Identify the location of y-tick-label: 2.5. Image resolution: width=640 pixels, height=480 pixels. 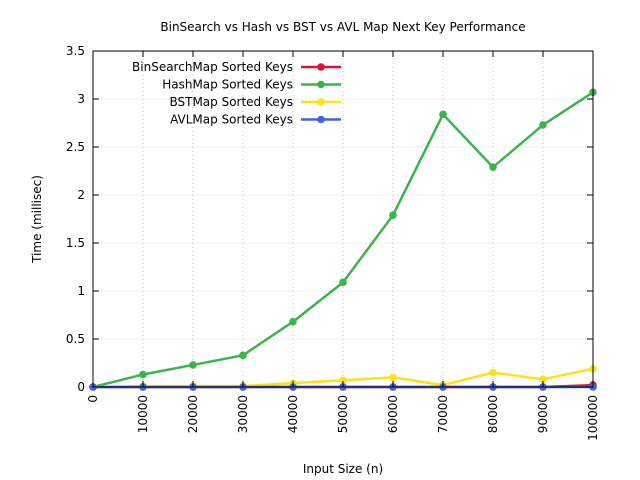
(75, 147).